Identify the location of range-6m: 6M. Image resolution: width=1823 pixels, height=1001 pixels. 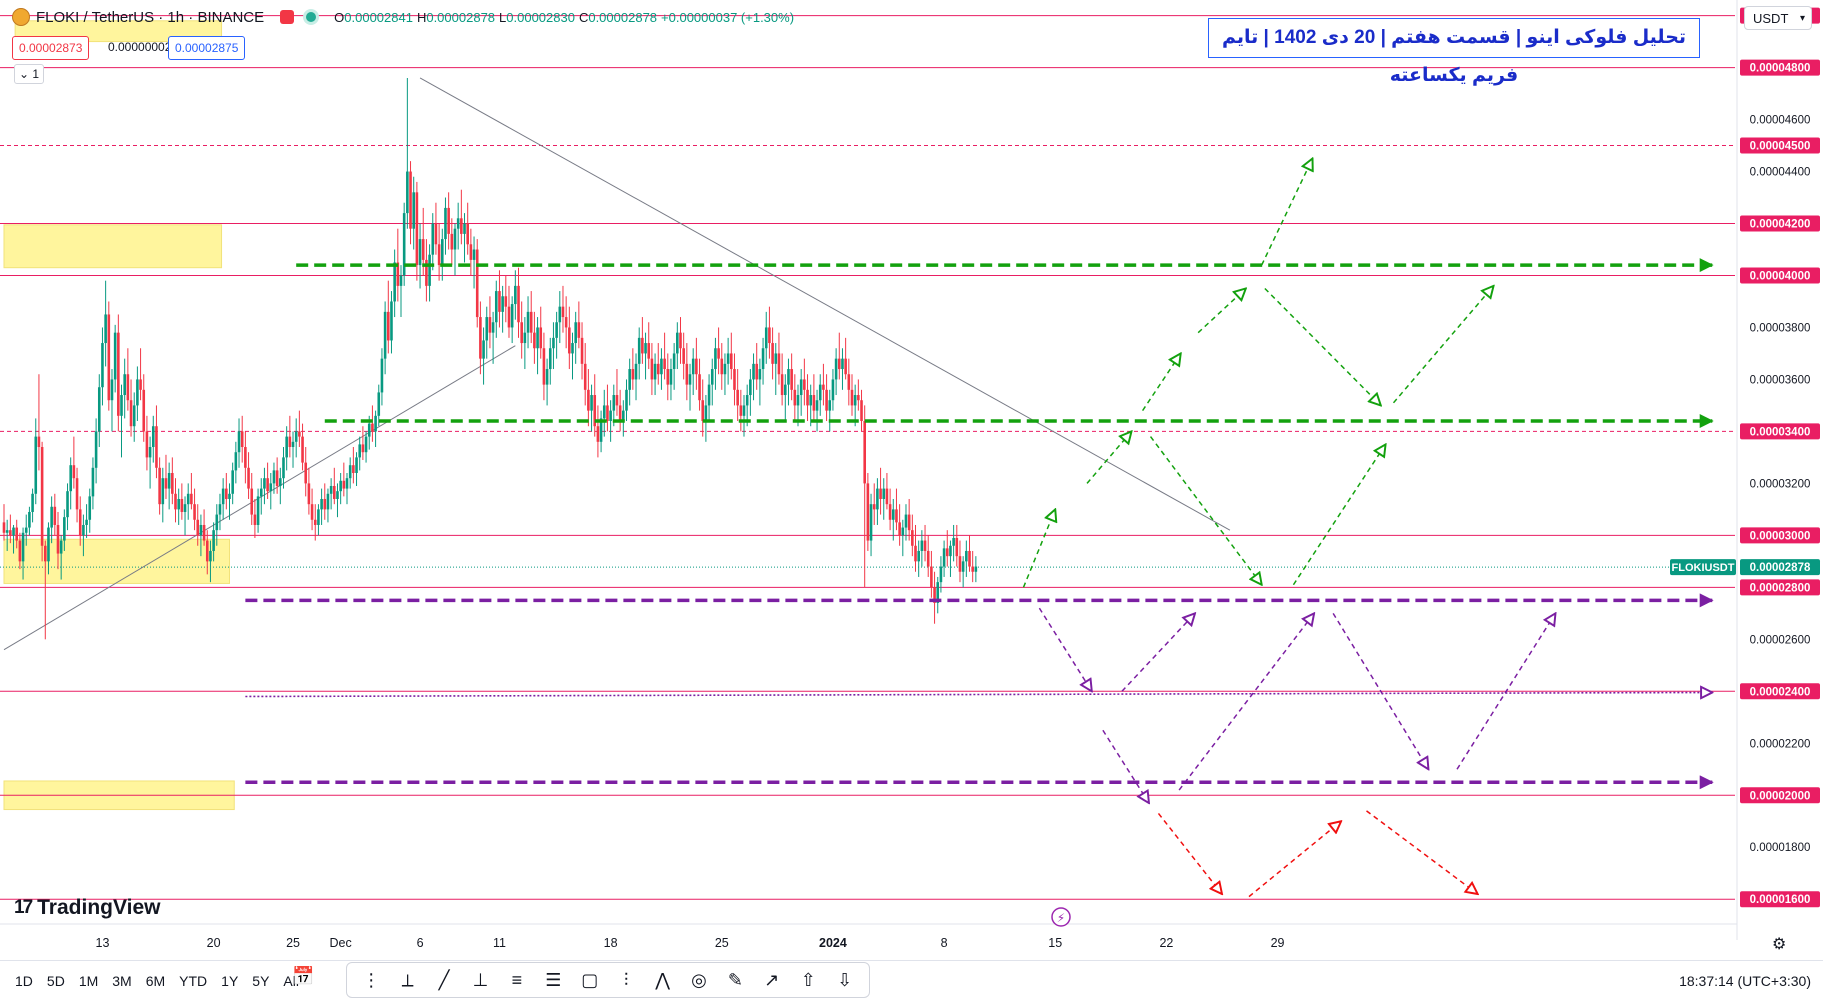
(155, 981).